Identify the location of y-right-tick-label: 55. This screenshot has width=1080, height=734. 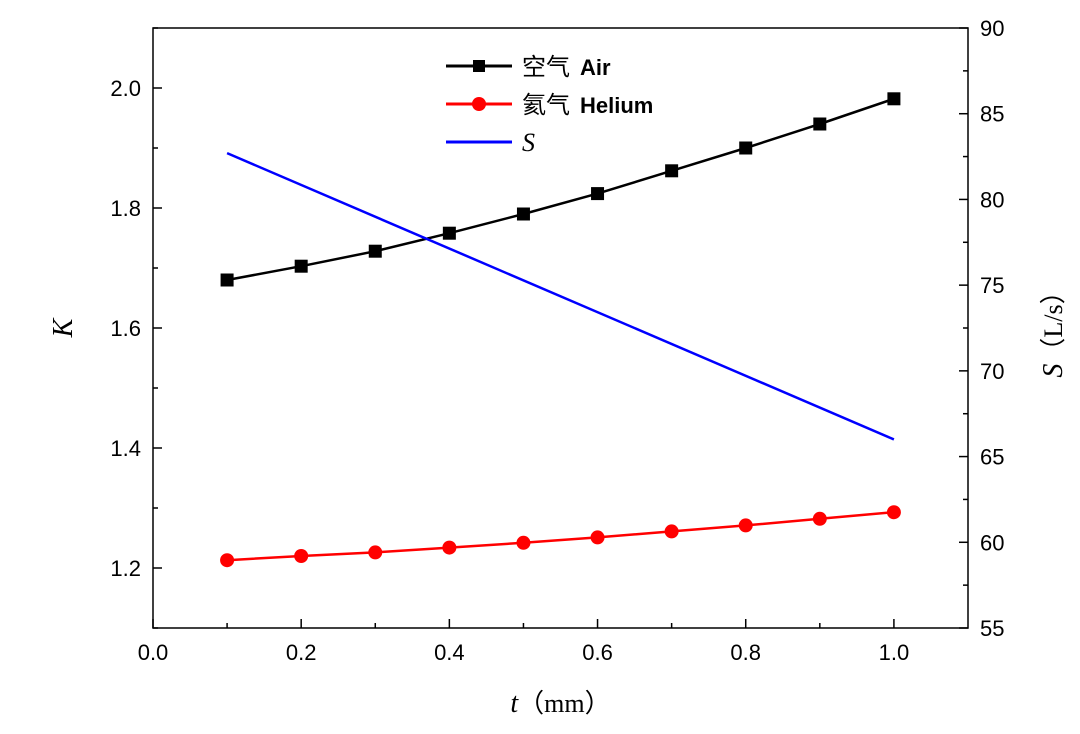
(992, 628).